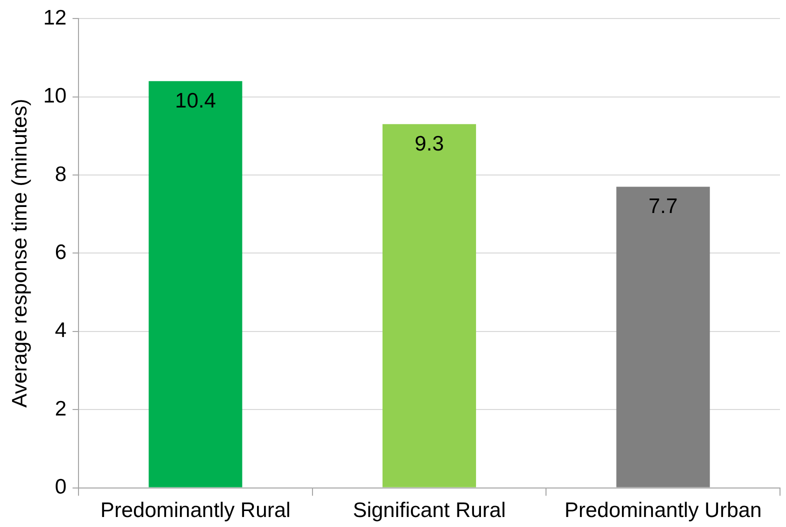  What do you see at coordinates (60, 330) in the screenshot?
I see `y-tick-label: 4` at bounding box center [60, 330].